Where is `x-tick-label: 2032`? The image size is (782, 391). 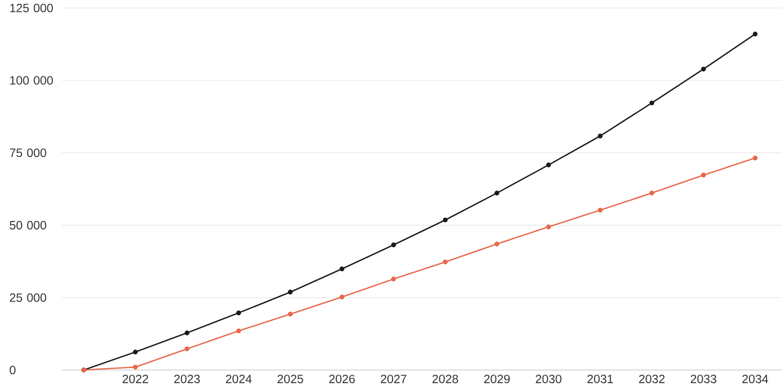
x-tick-label: 2032 is located at coordinates (652, 379).